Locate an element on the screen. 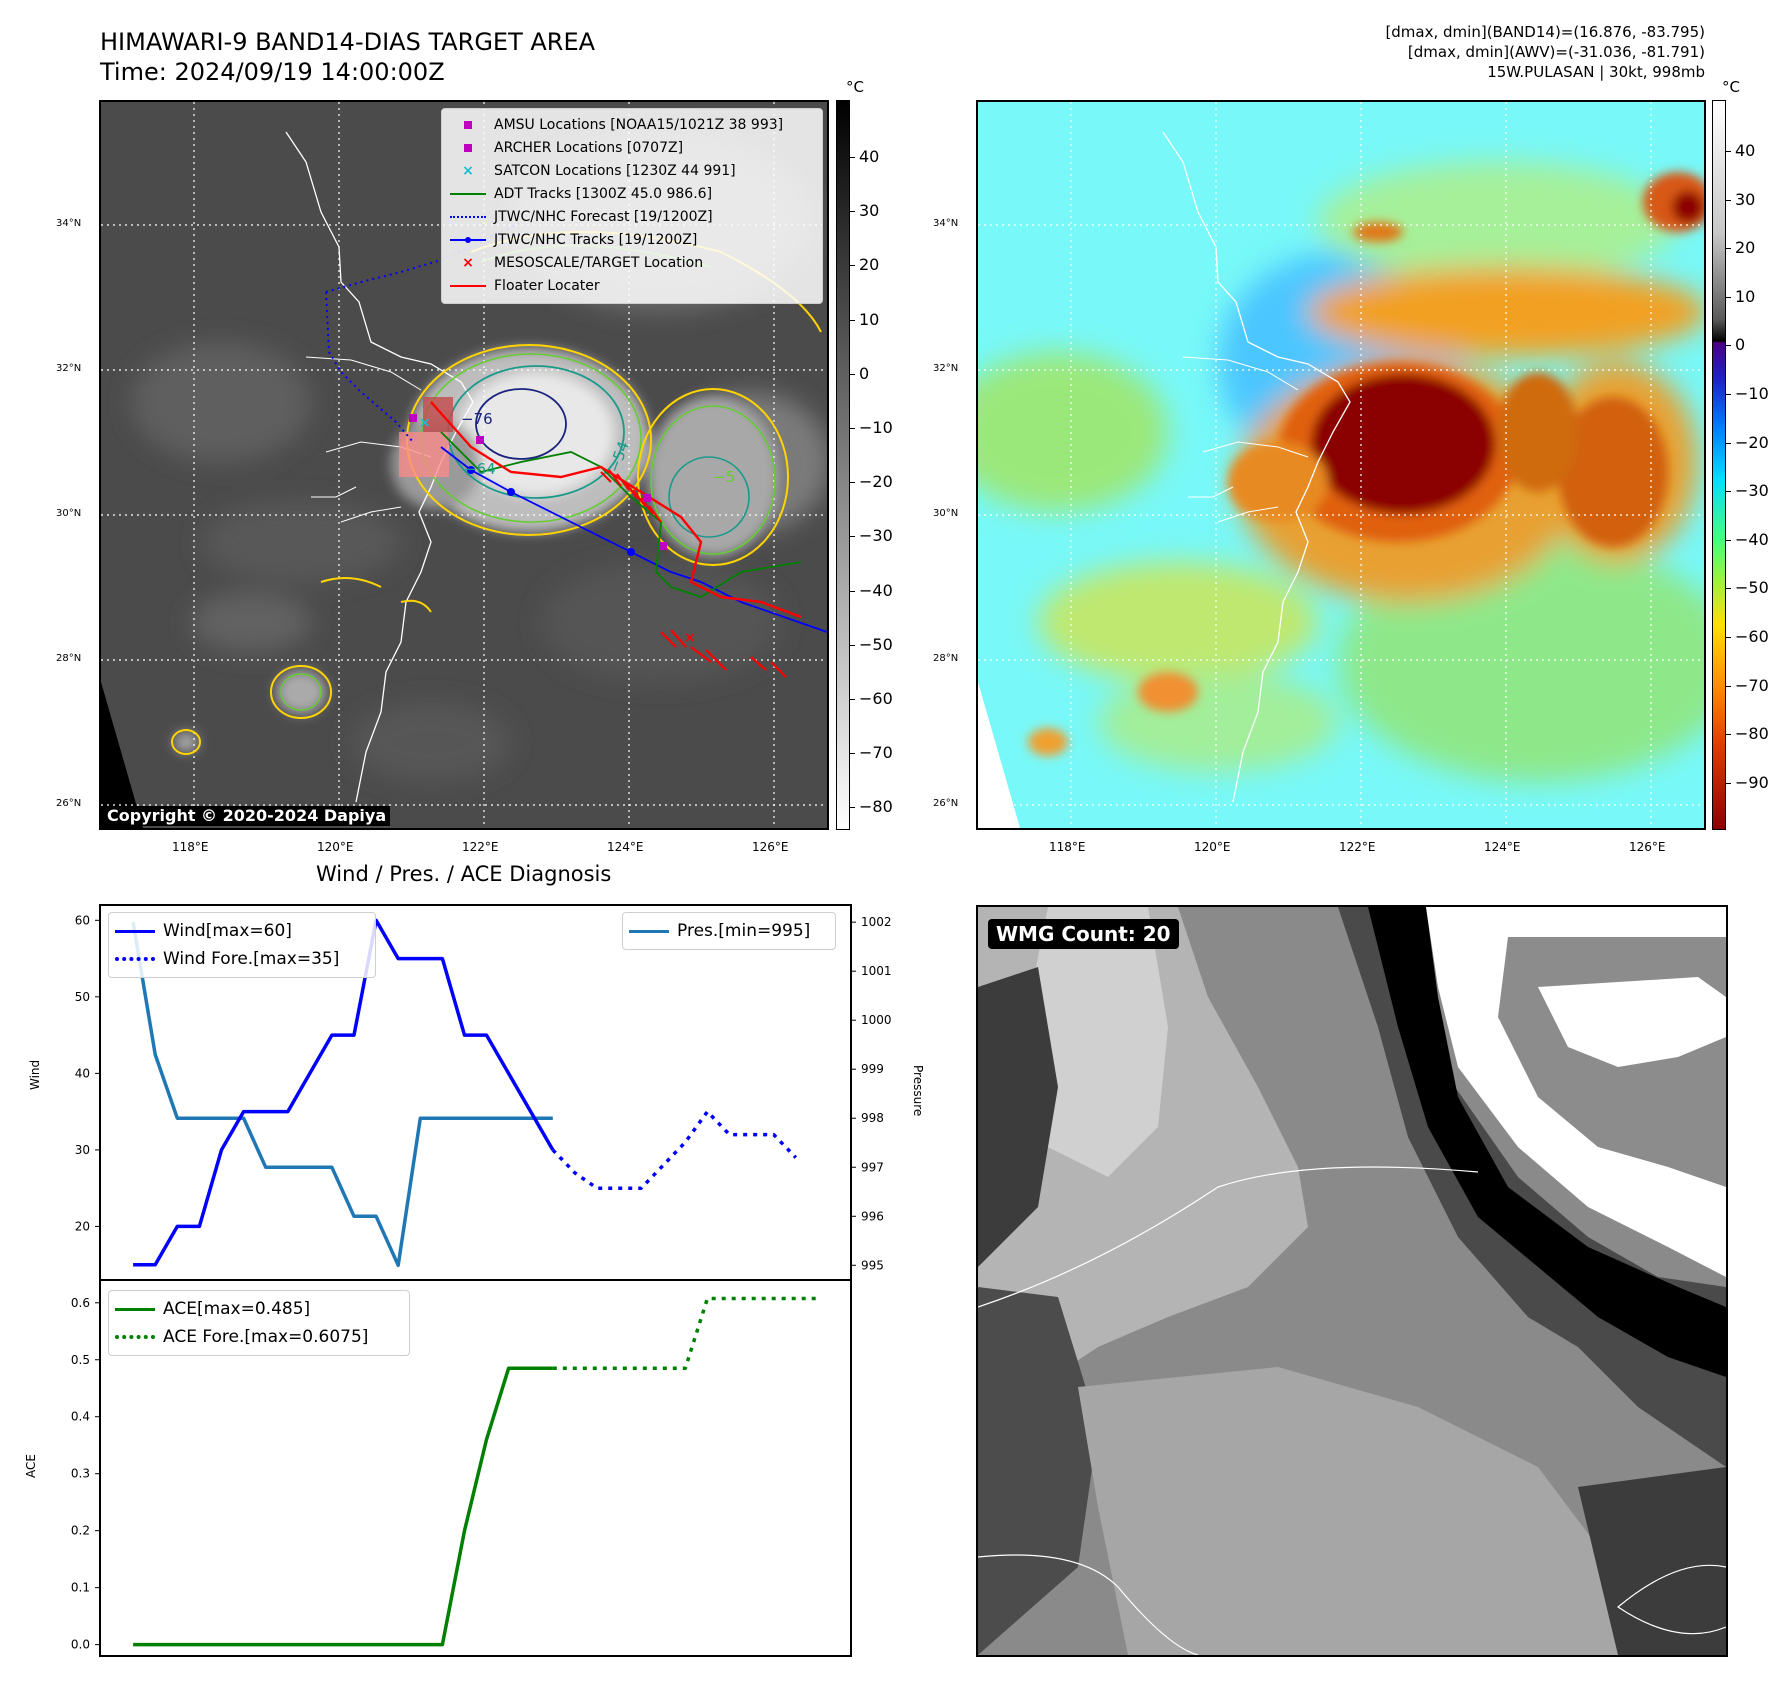 This screenshot has height=1690, width=1792. coastline-lower is located at coordinates (1352, 1604).